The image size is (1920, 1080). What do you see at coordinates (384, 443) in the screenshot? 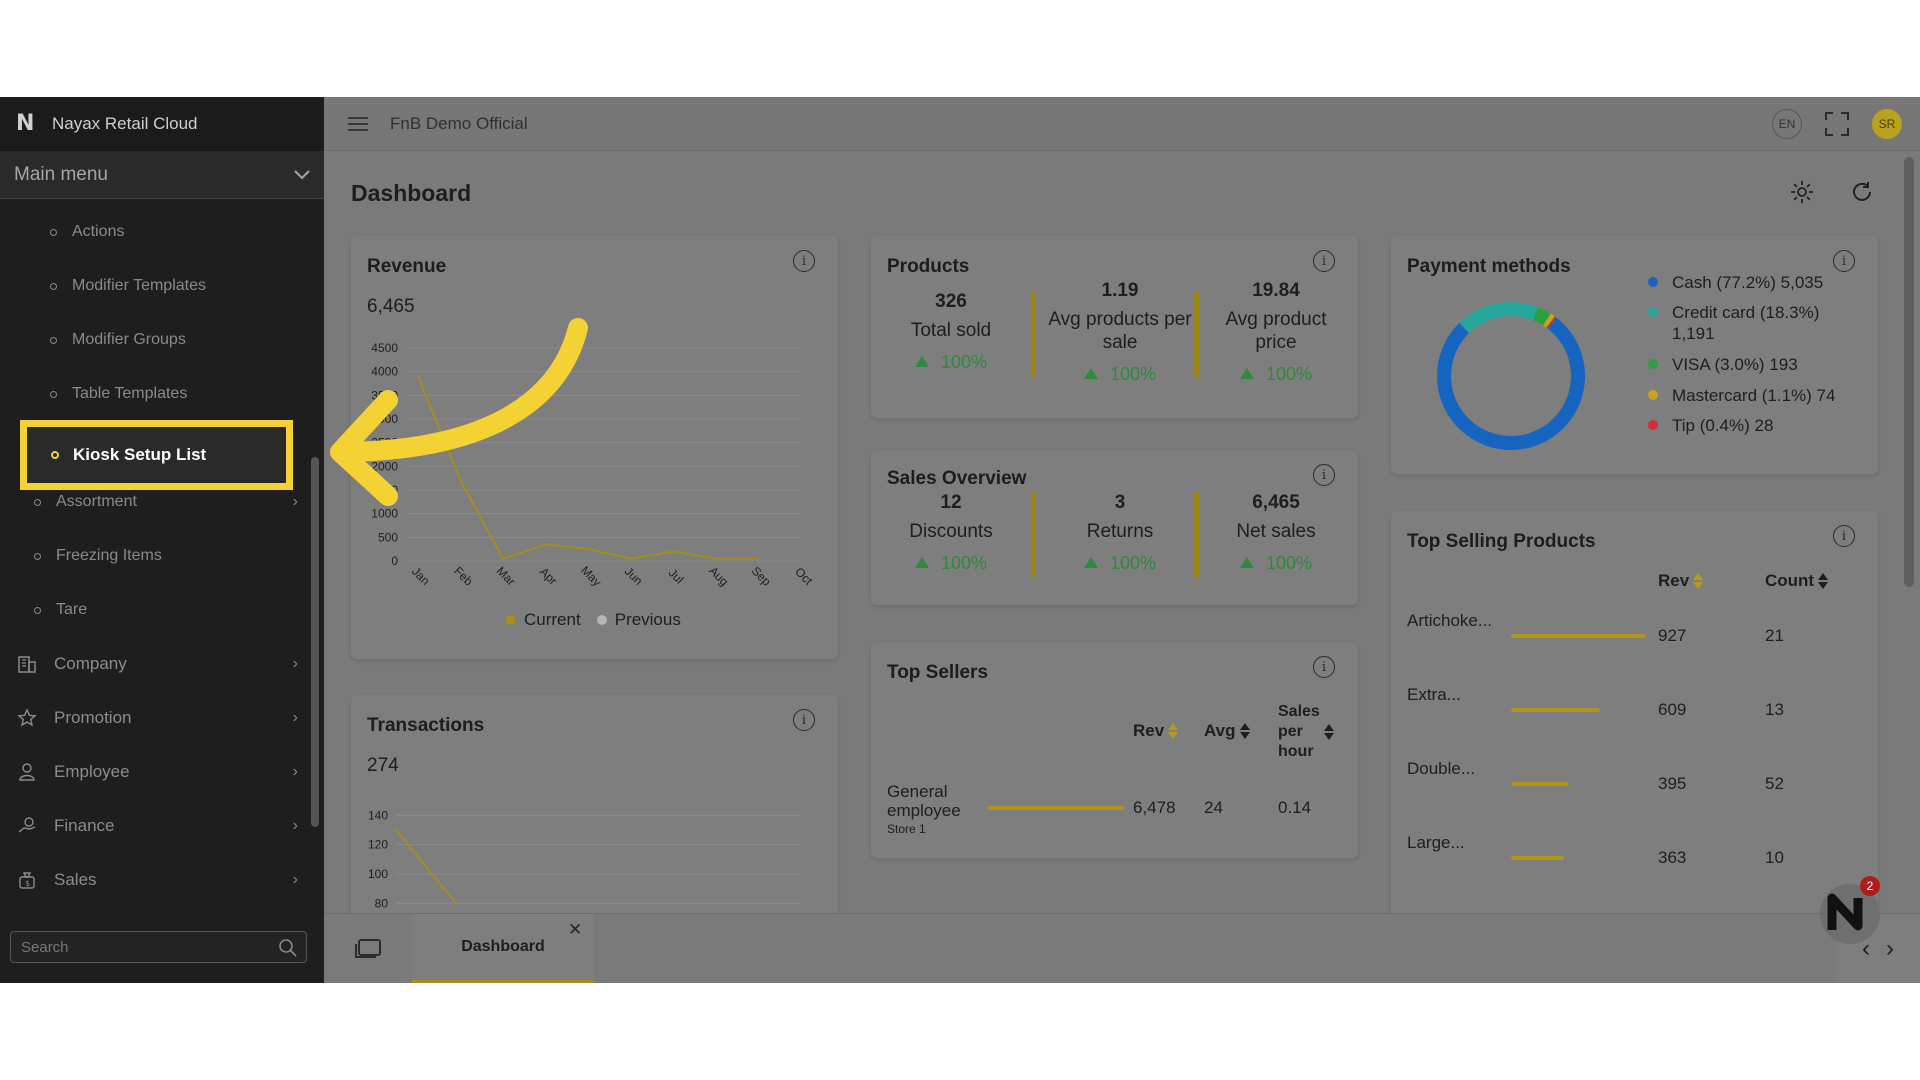
I see `y-tick-label: 2500` at bounding box center [384, 443].